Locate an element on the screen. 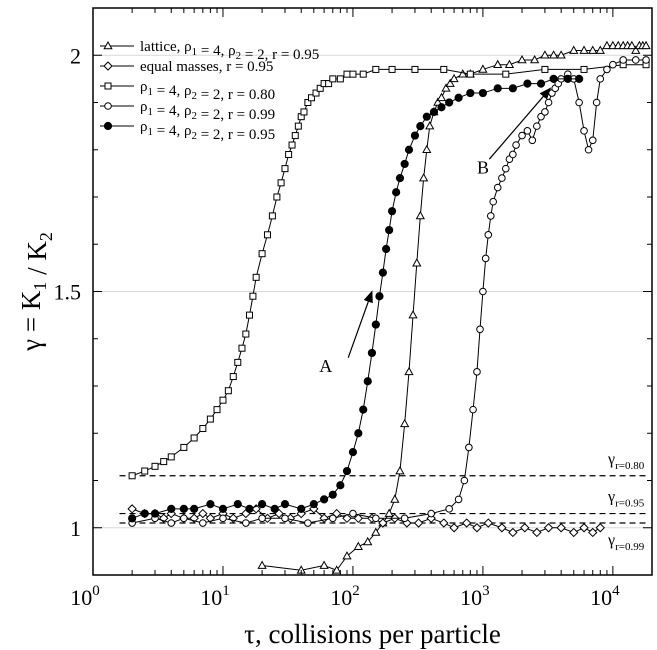 Image resolution: width=657 pixels, height=650 pixels. annotation-arrow is located at coordinates (520, 123).